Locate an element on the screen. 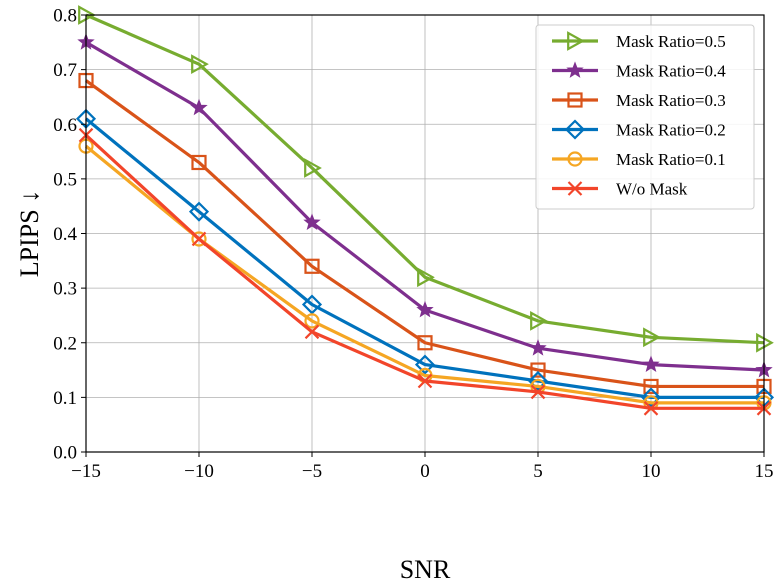 The width and height of the screenshot is (780, 585). legend-label-mask-ratio-0-4: Mask Ratio=0.4 is located at coordinates (671, 71).